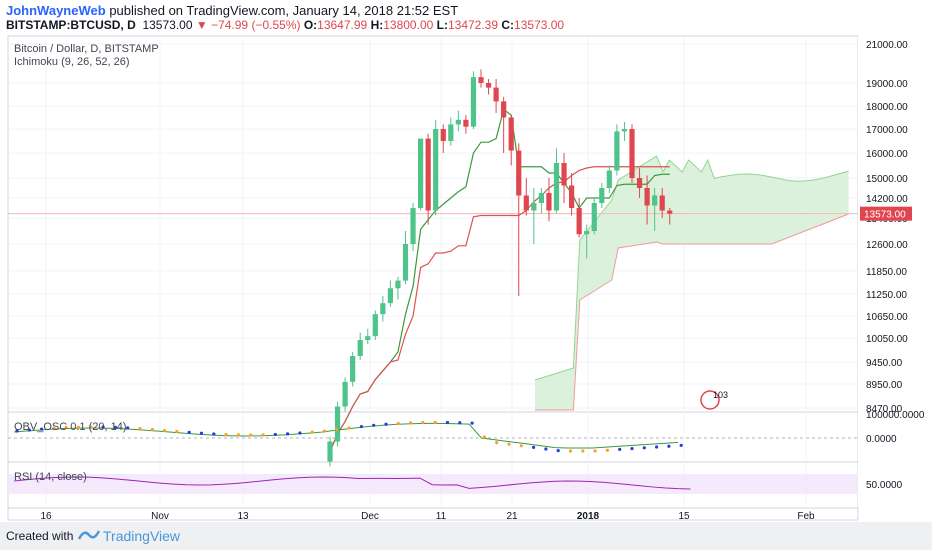  What do you see at coordinates (433, 484) in the screenshot?
I see `rsi-band` at bounding box center [433, 484].